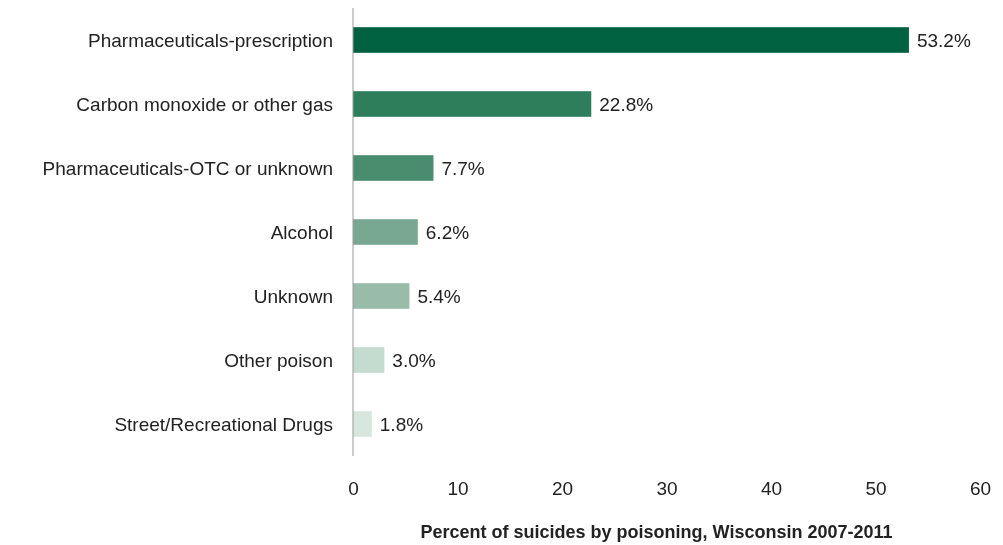 This screenshot has height=545, width=1003. I want to click on x-axis-title: Percent of suicides by poisoning, Wisconsin 2007-2011, so click(656, 532).